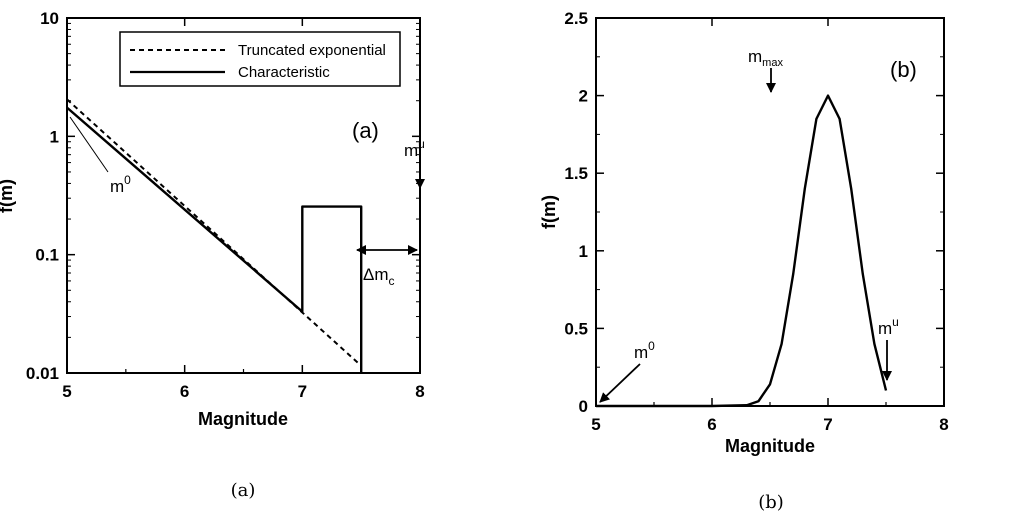  What do you see at coordinates (903, 69) in the screenshot?
I see `panel-tag-b: (b)` at bounding box center [903, 69].